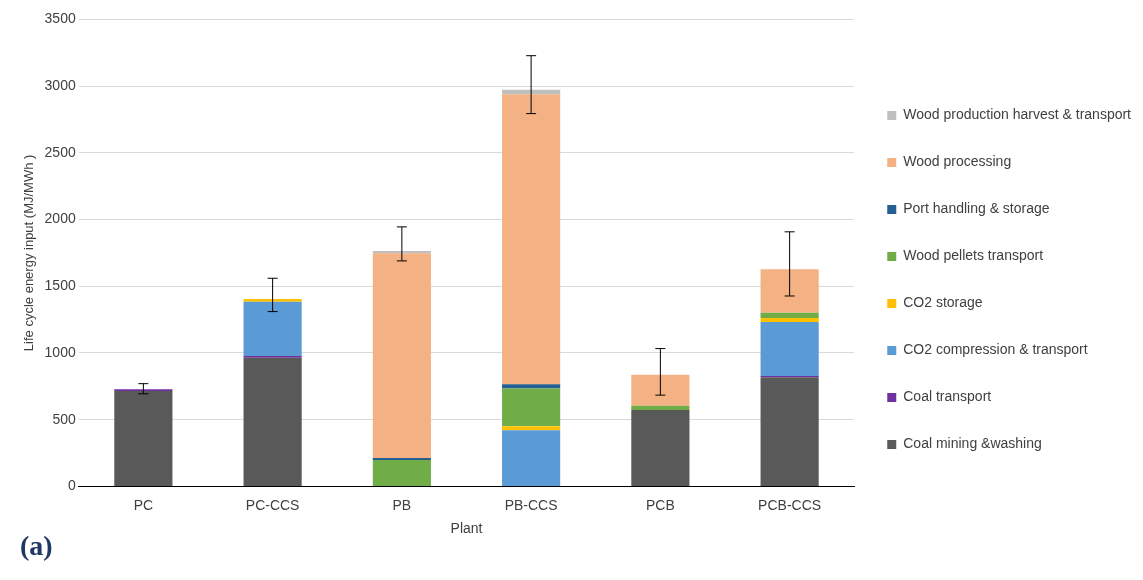 The image size is (1143, 580). Describe the element at coordinates (995, 349) in the screenshot. I see `legend-label: CO2 compression & transport` at that location.